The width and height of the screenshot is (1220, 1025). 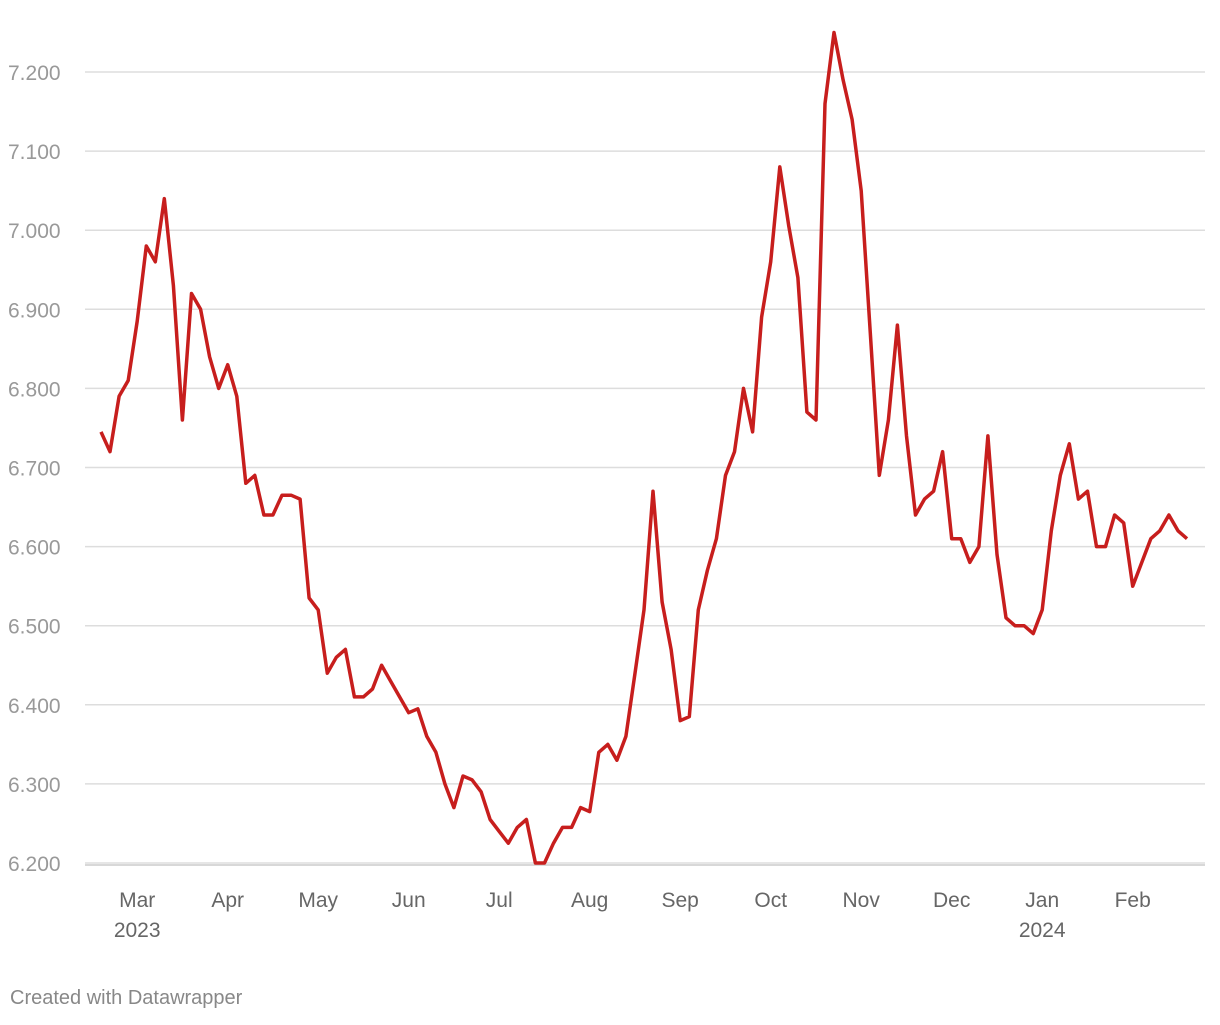 What do you see at coordinates (34, 469) in the screenshot?
I see `y-tick-label: 6.700` at bounding box center [34, 469].